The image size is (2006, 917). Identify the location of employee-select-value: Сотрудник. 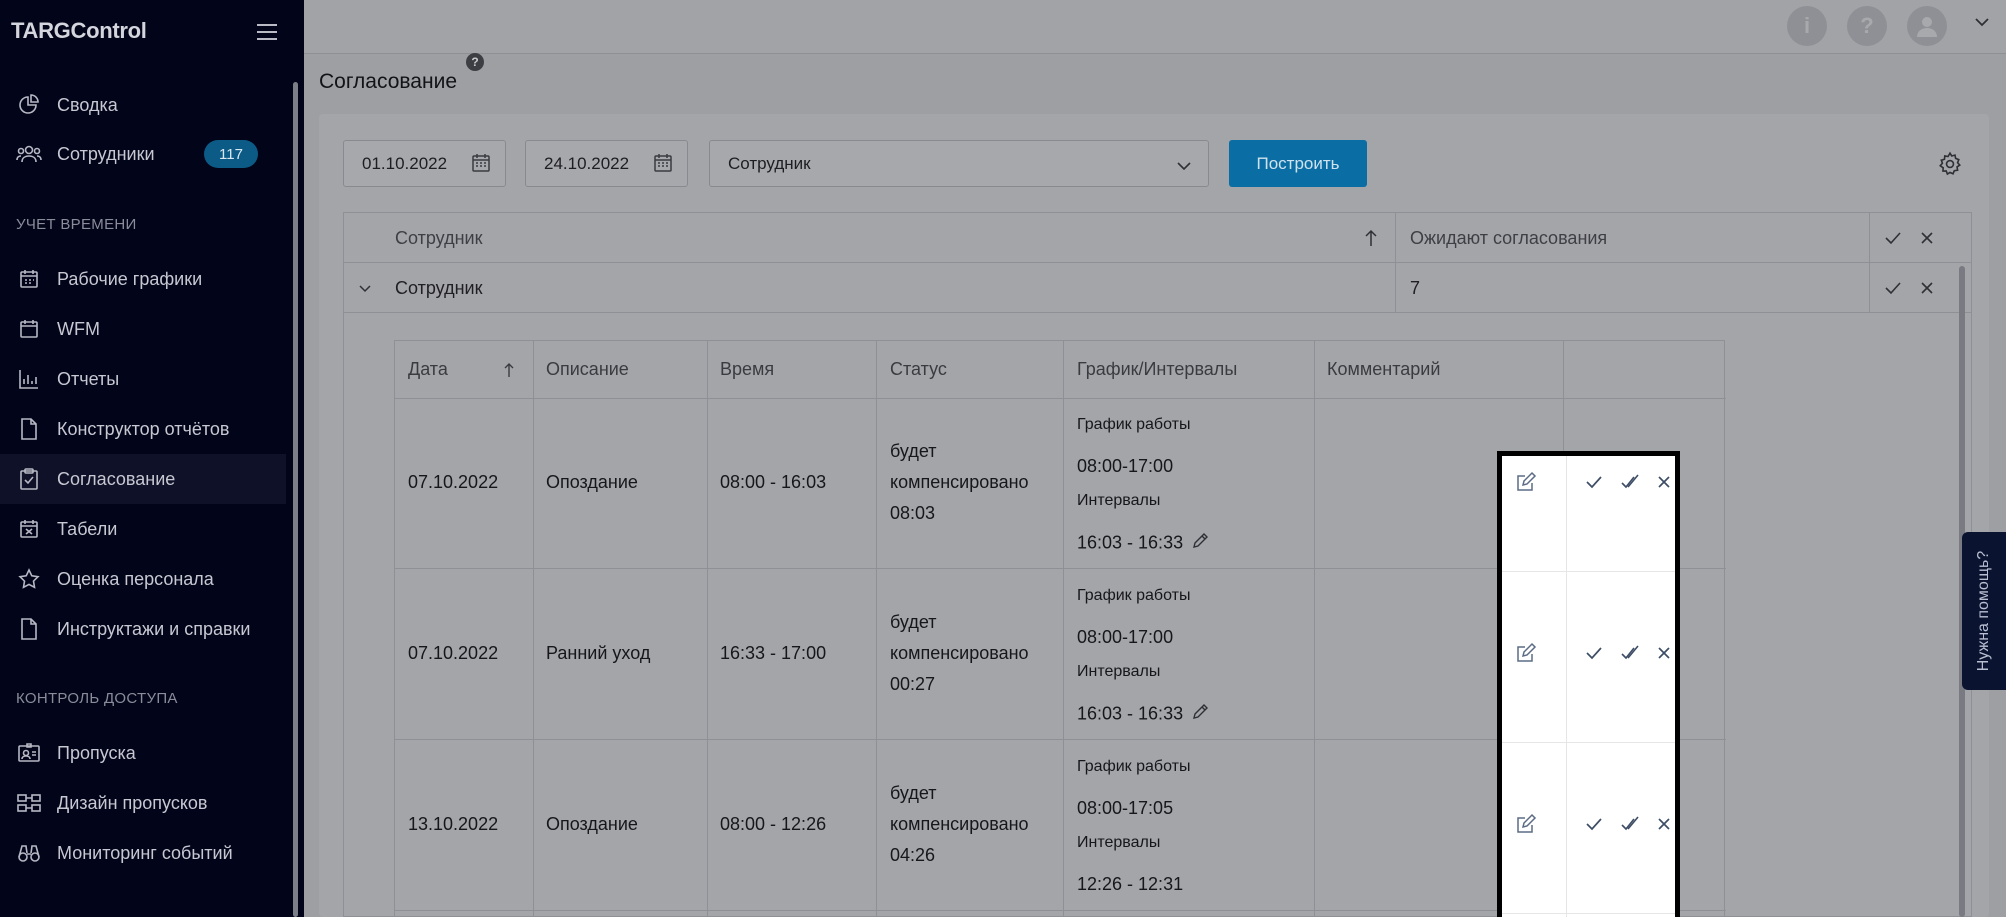
(769, 163).